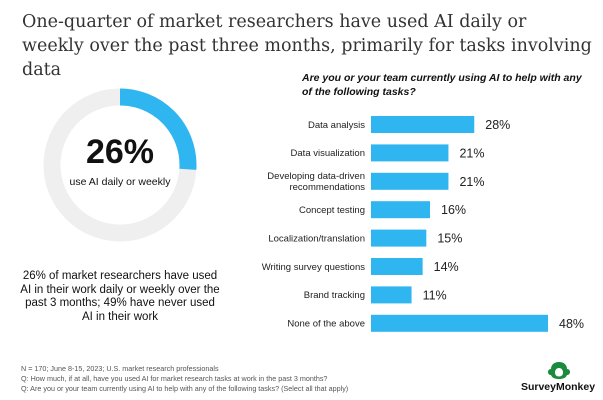  What do you see at coordinates (336, 125) in the screenshot?
I see `category-label-0: Data analysis` at bounding box center [336, 125].